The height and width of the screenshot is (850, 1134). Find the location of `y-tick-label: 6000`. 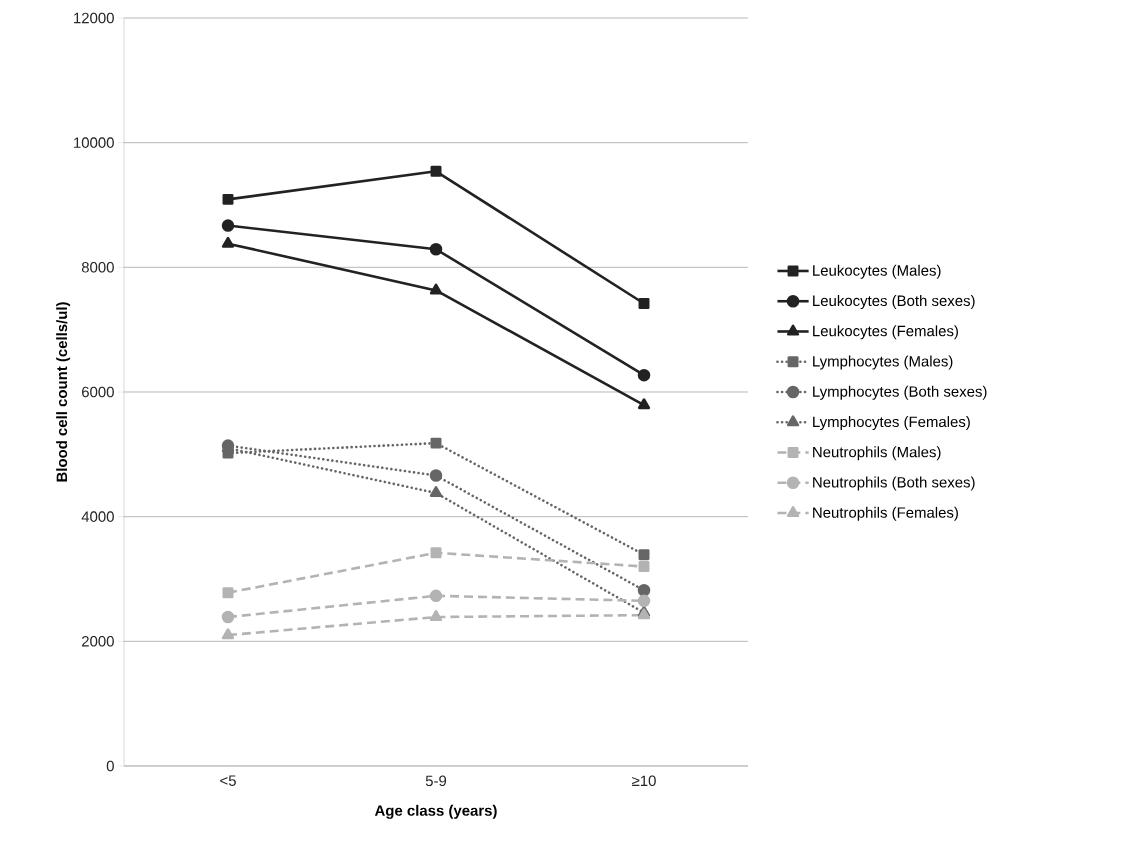

y-tick-label: 6000 is located at coordinates (98, 392).